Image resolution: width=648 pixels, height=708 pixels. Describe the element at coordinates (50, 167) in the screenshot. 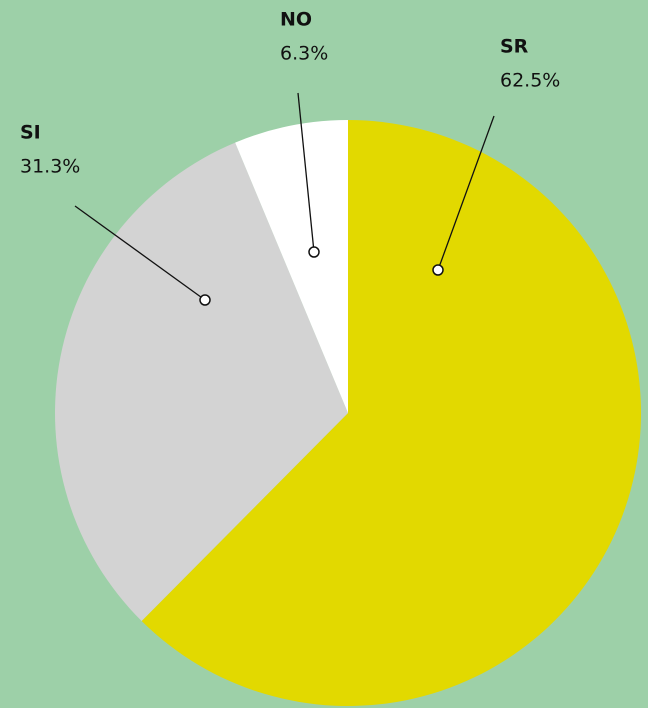

I see `slice-percent: 31.3%` at that location.